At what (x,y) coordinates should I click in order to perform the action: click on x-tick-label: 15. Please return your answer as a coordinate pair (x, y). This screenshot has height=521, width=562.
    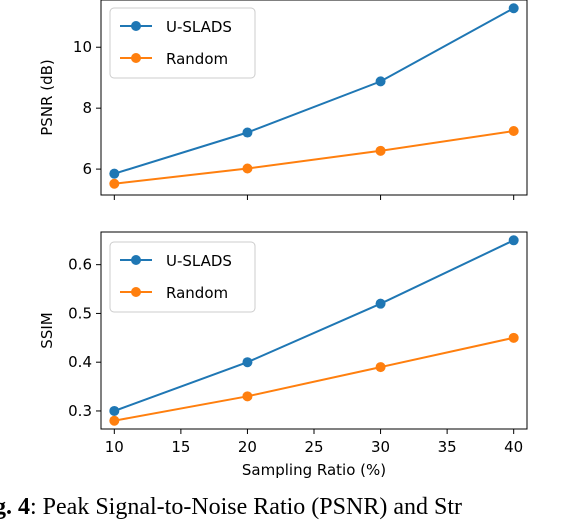
    Looking at the image, I should click on (180, 447).